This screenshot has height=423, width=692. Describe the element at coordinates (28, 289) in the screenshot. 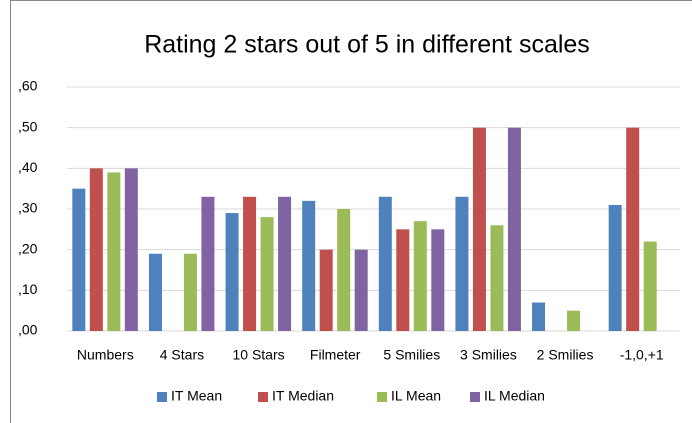

I see `y-tick-label: ,10` at that location.